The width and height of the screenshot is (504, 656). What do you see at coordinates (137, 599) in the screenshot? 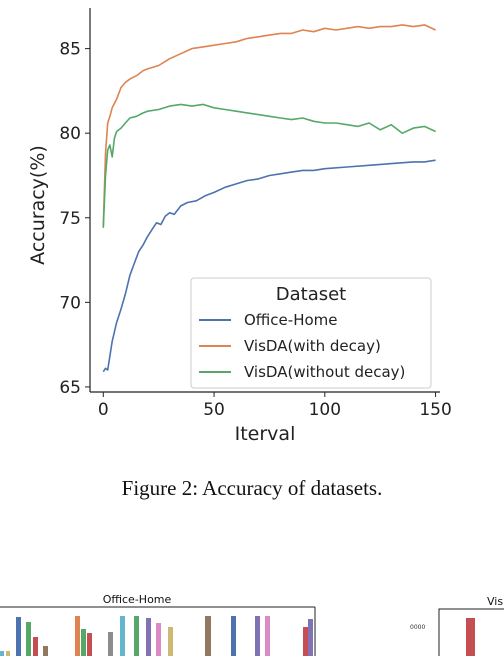
I see `strip-left-title: Office-Home` at bounding box center [137, 599].